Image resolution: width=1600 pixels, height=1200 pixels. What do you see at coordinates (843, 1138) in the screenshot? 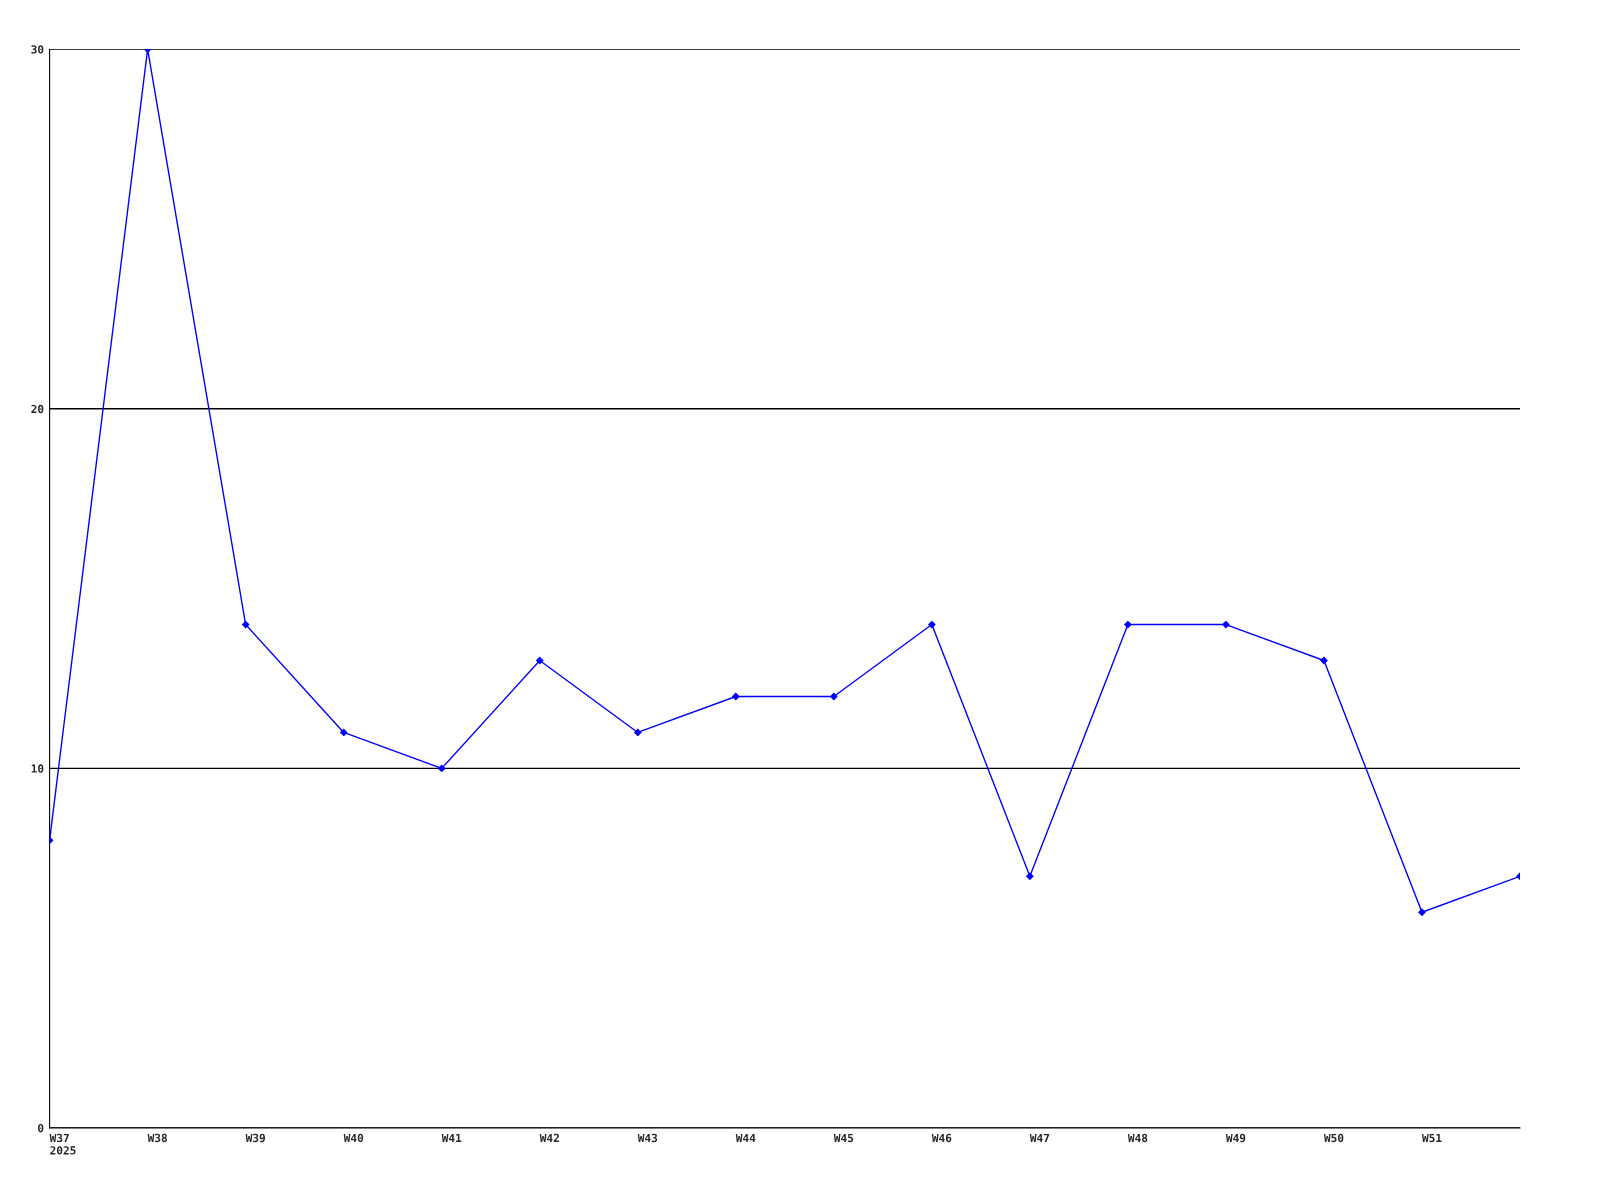
I see `x-tick-label: W45` at bounding box center [843, 1138].